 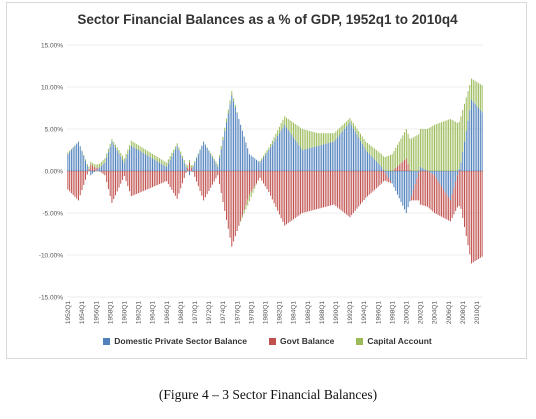 I want to click on x-tick-label: 1996Q1, so click(x=378, y=313).